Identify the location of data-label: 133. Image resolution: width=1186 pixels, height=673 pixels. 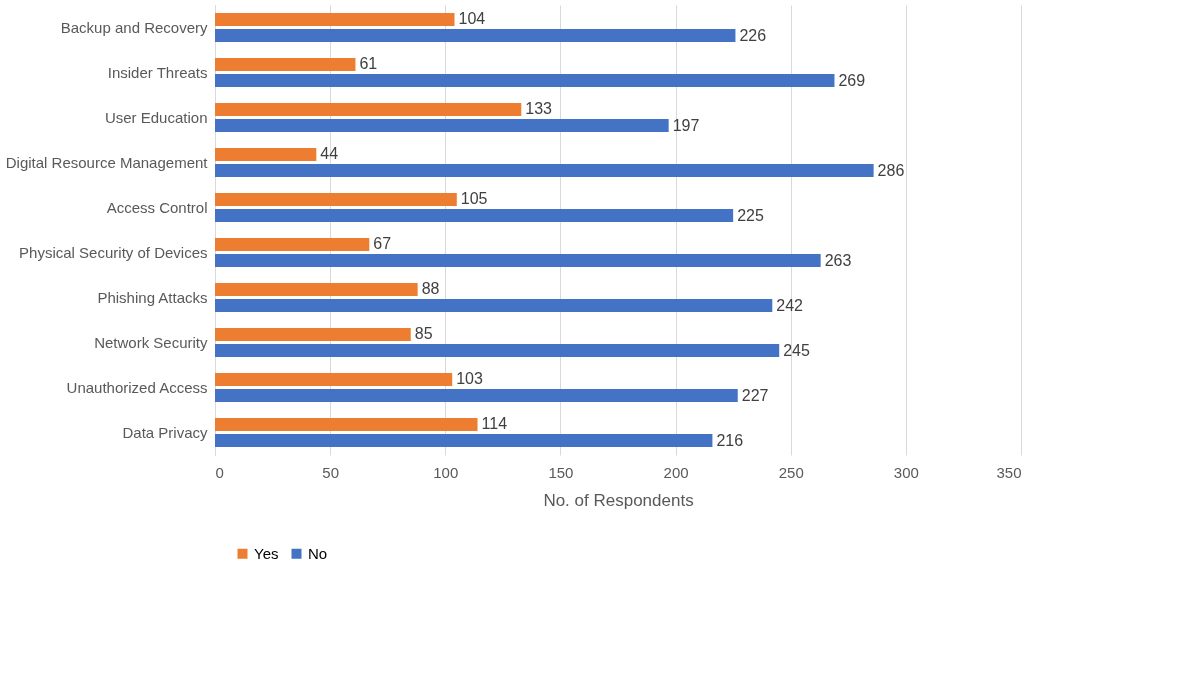
(539, 109).